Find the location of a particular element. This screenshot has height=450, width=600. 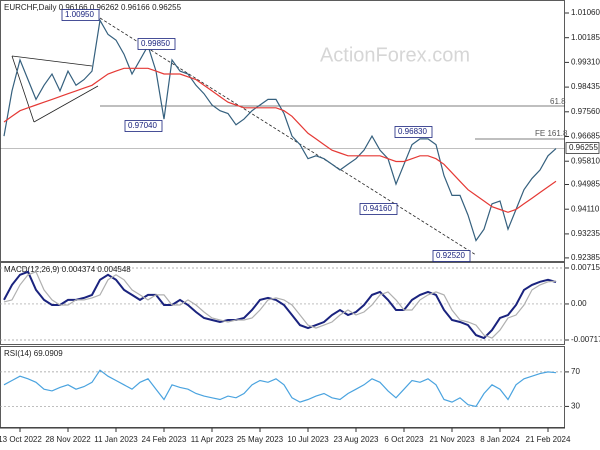

annotation: 0.96255 is located at coordinates (583, 147).